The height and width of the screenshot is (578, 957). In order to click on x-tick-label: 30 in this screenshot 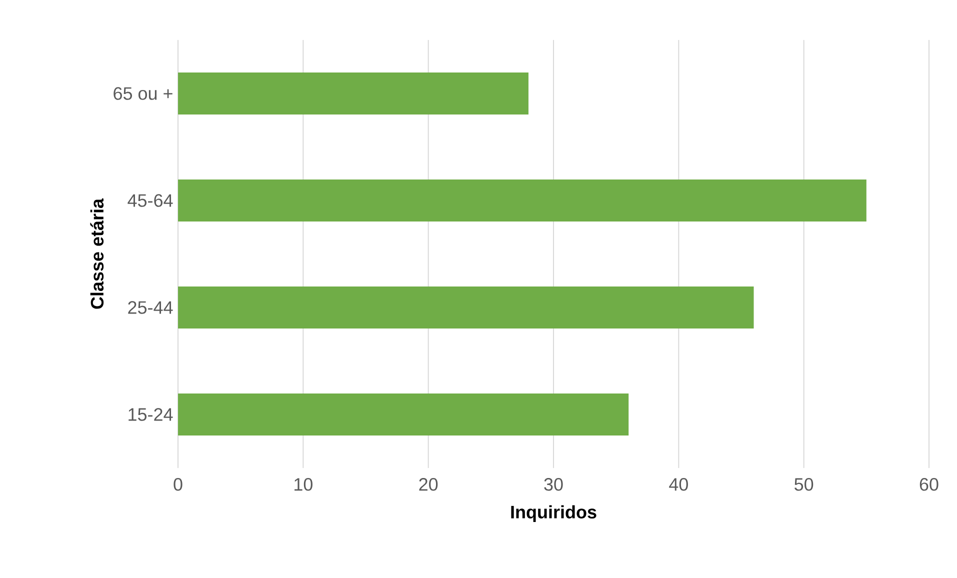, I will do `click(553, 484)`.